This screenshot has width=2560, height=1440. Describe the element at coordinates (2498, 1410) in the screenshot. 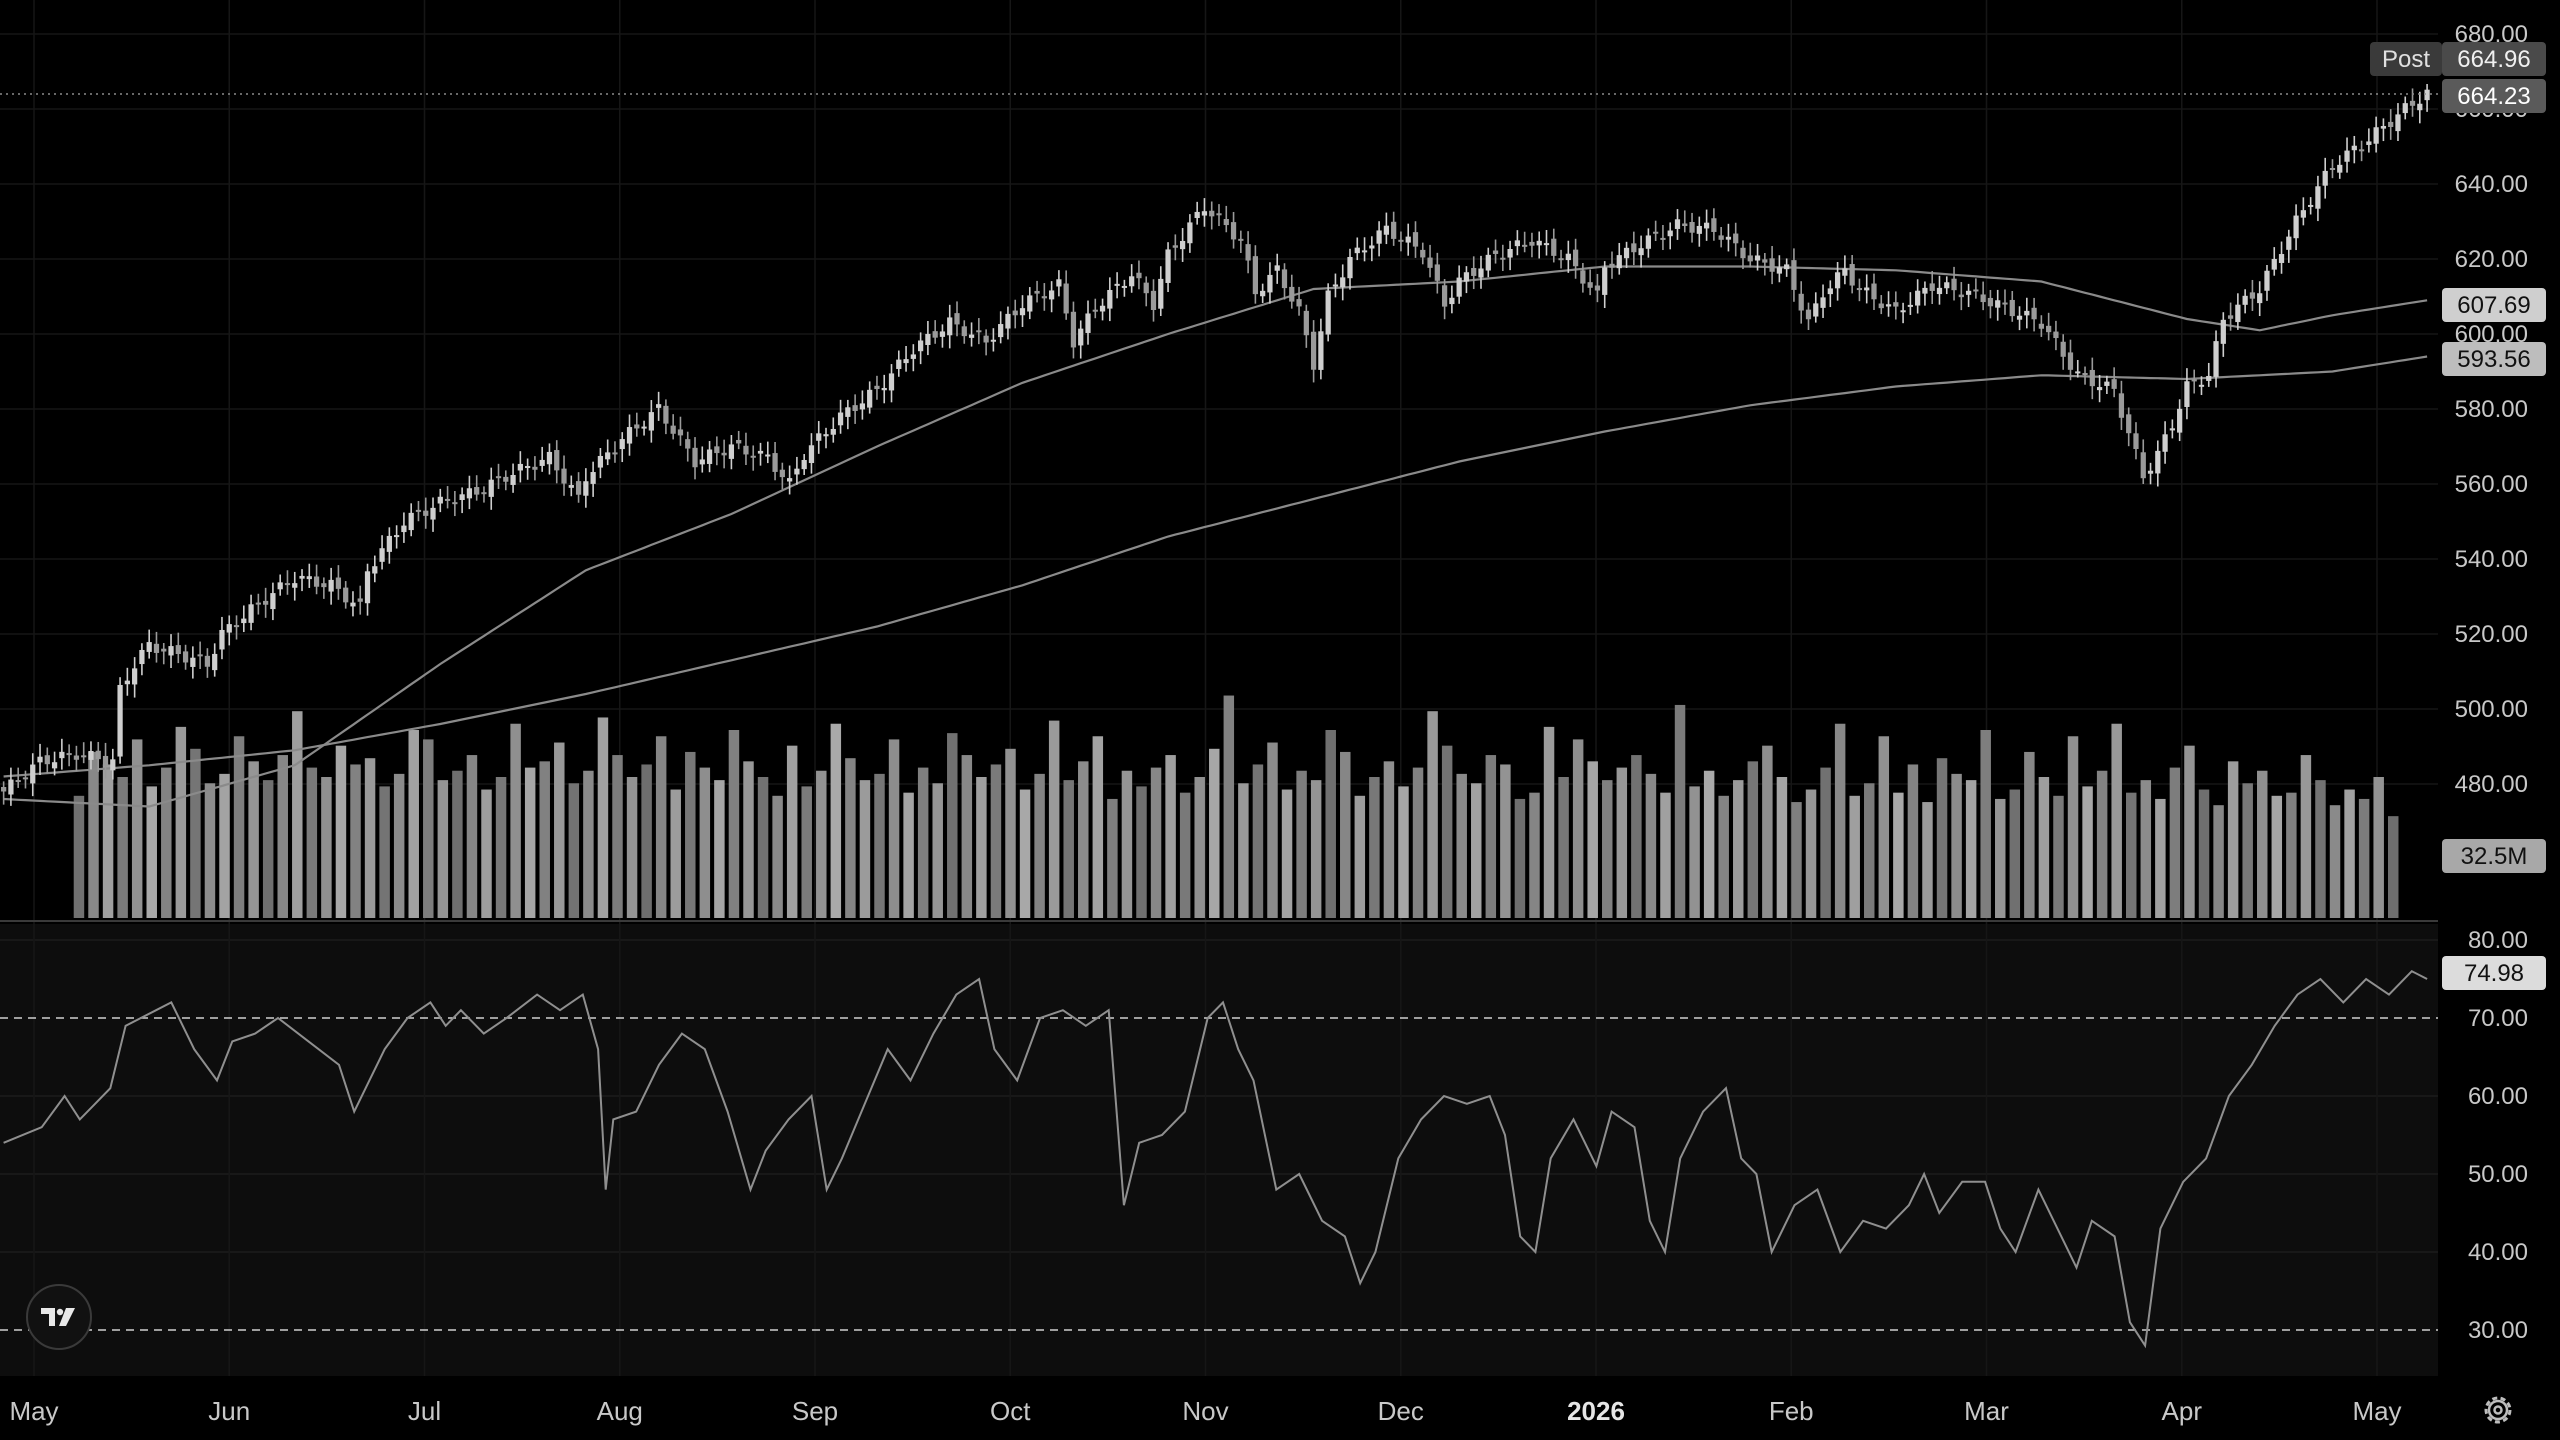

I see `gear-icon` at that location.